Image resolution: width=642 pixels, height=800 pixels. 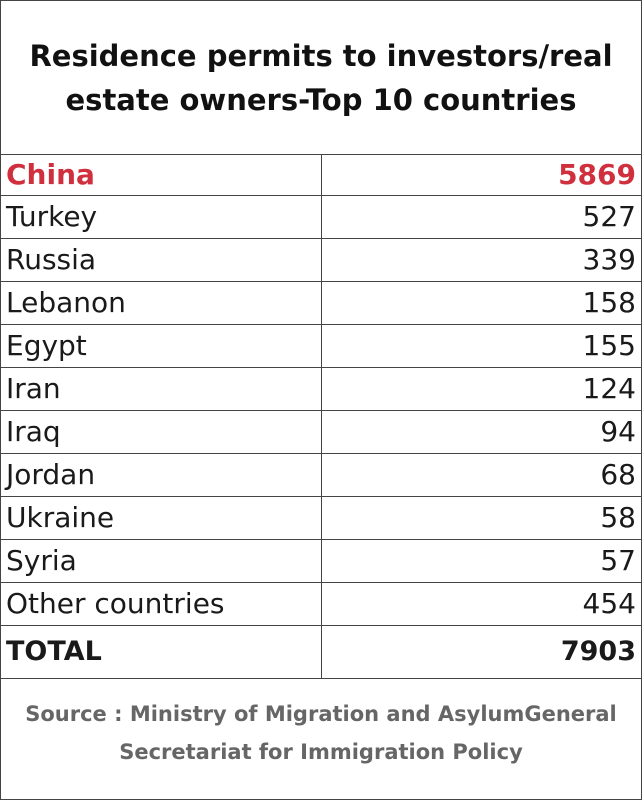 What do you see at coordinates (481, 175) in the screenshot?
I see `value-cell: 5869` at bounding box center [481, 175].